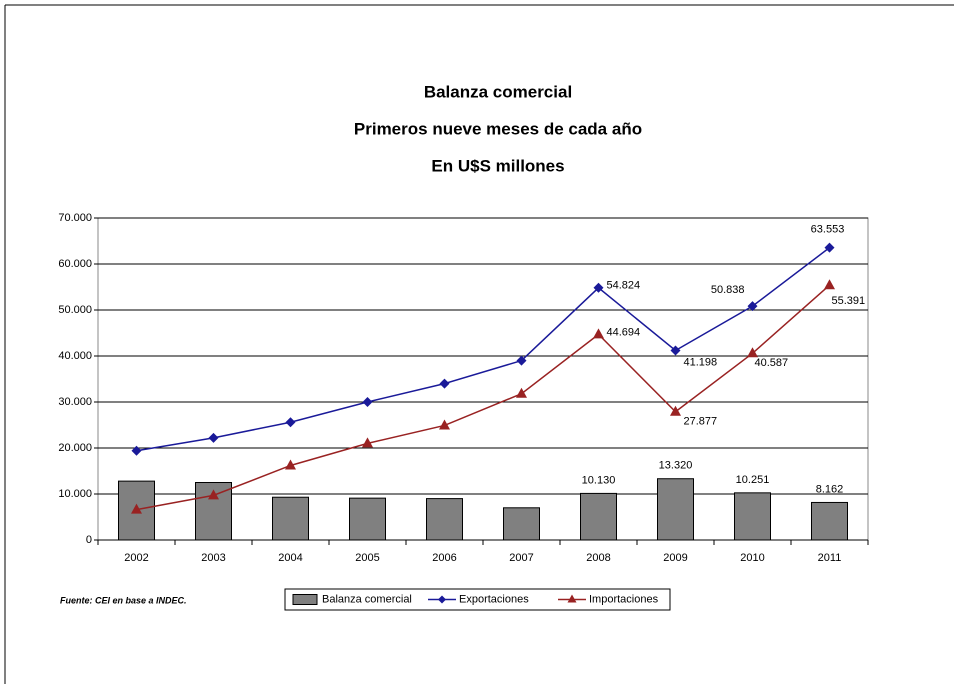 The image size is (954, 684). I want to click on x-tick-label: 2008, so click(598, 558).